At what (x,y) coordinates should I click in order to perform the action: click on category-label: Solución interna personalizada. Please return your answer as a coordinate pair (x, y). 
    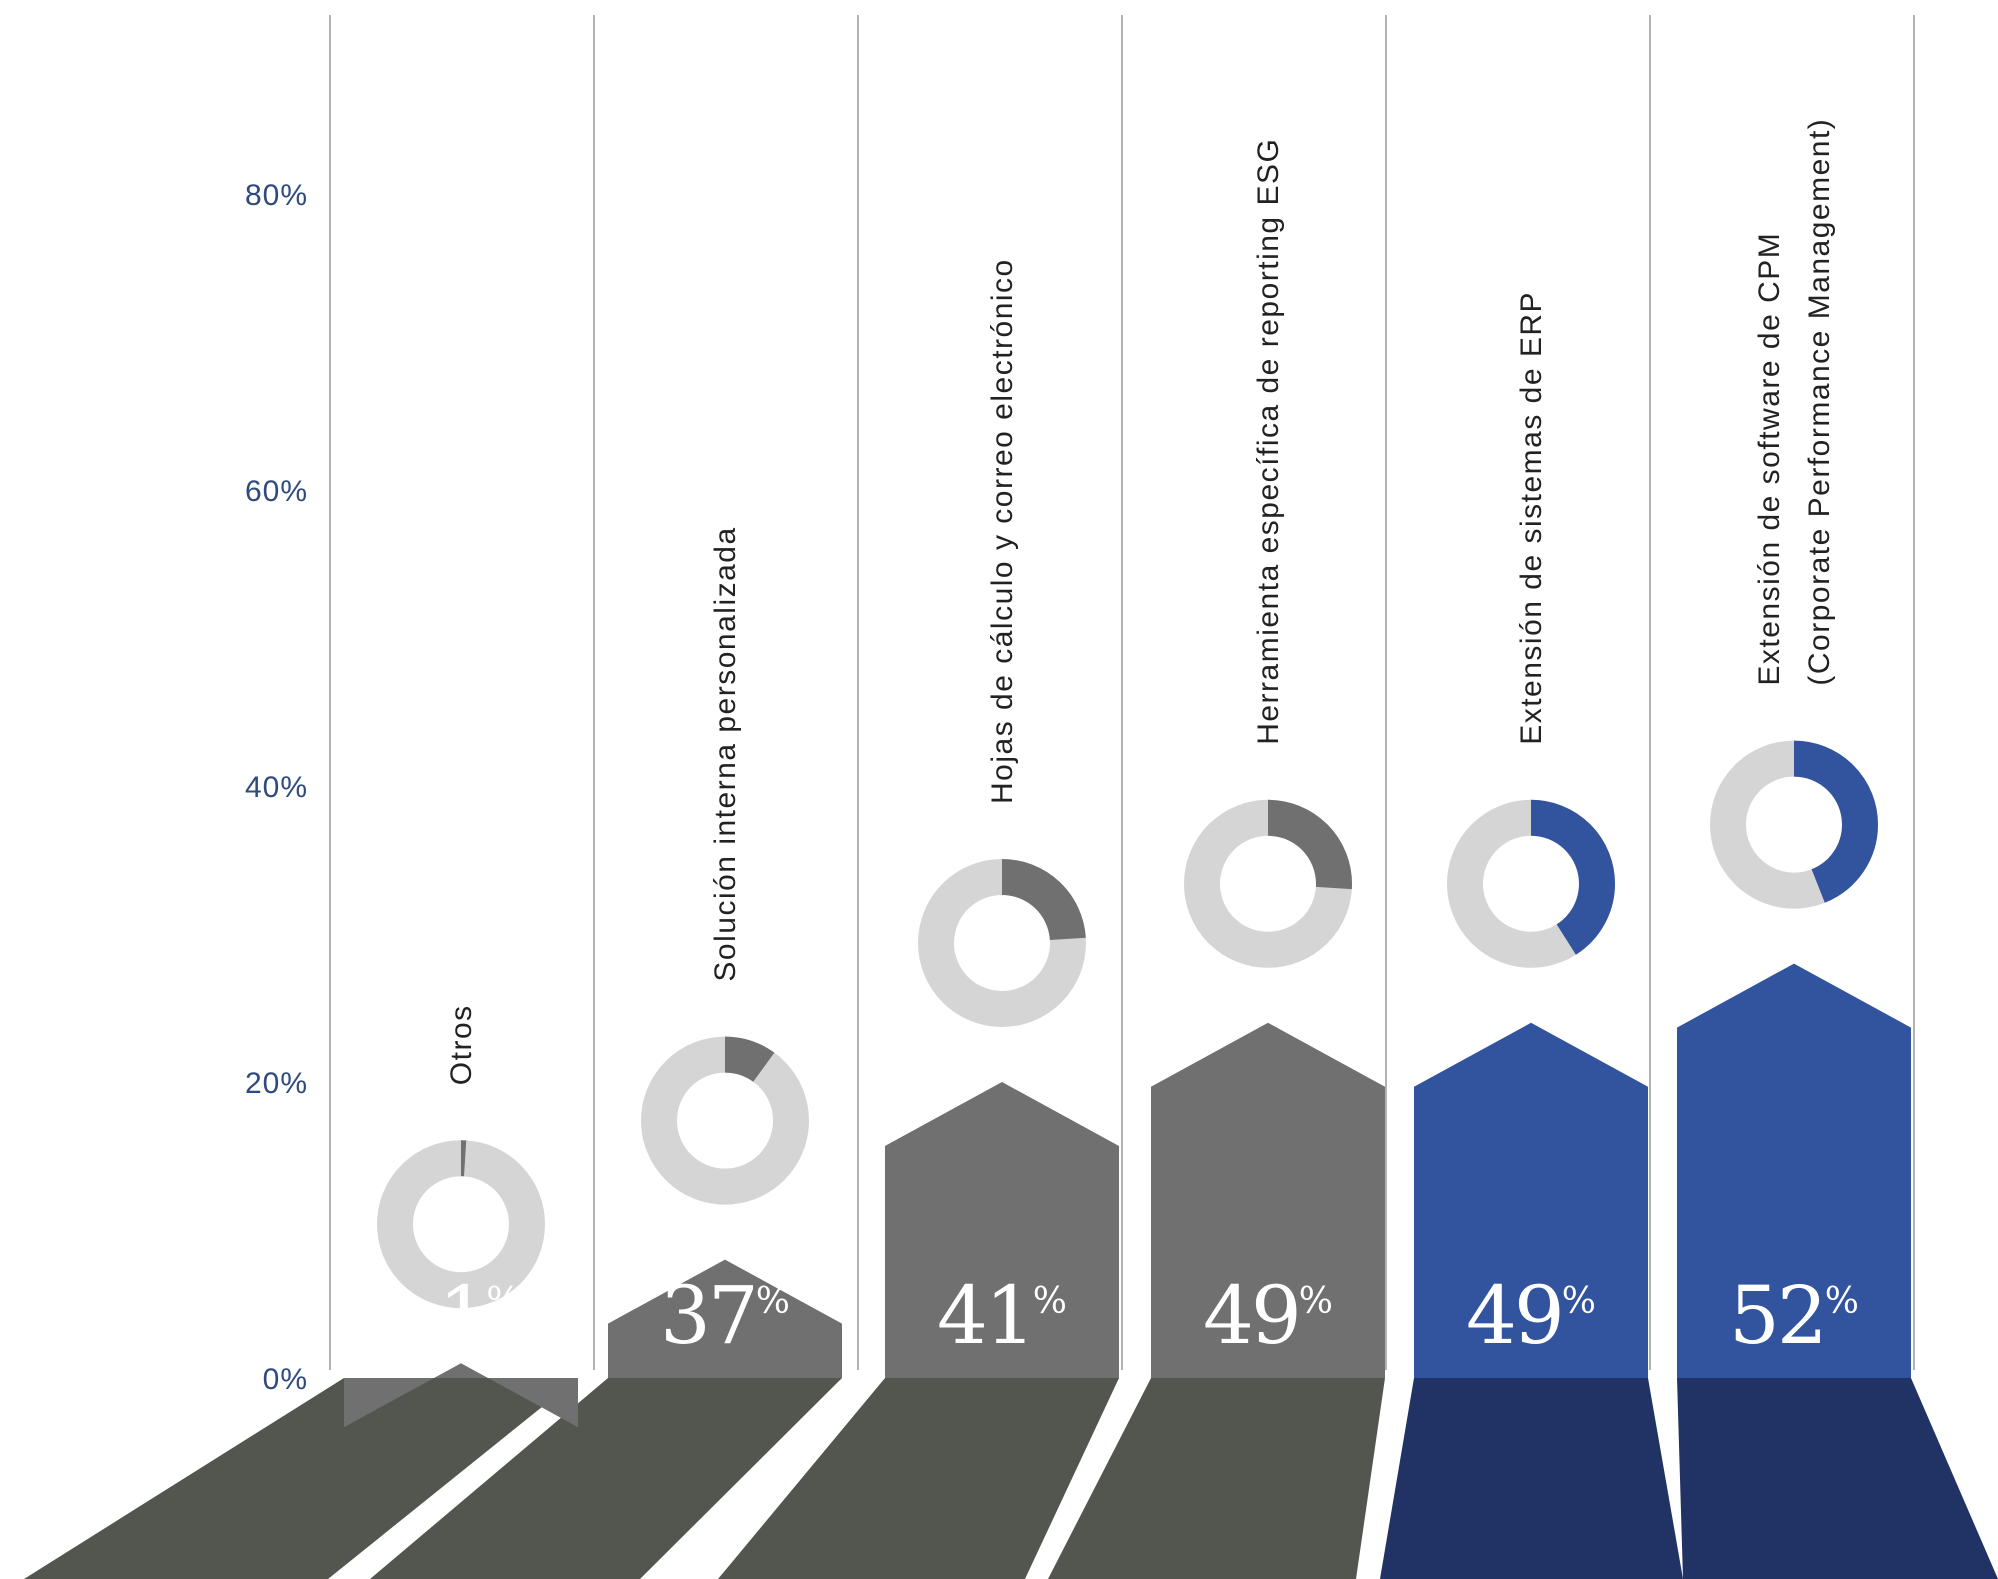
    Looking at the image, I should click on (725, 753).